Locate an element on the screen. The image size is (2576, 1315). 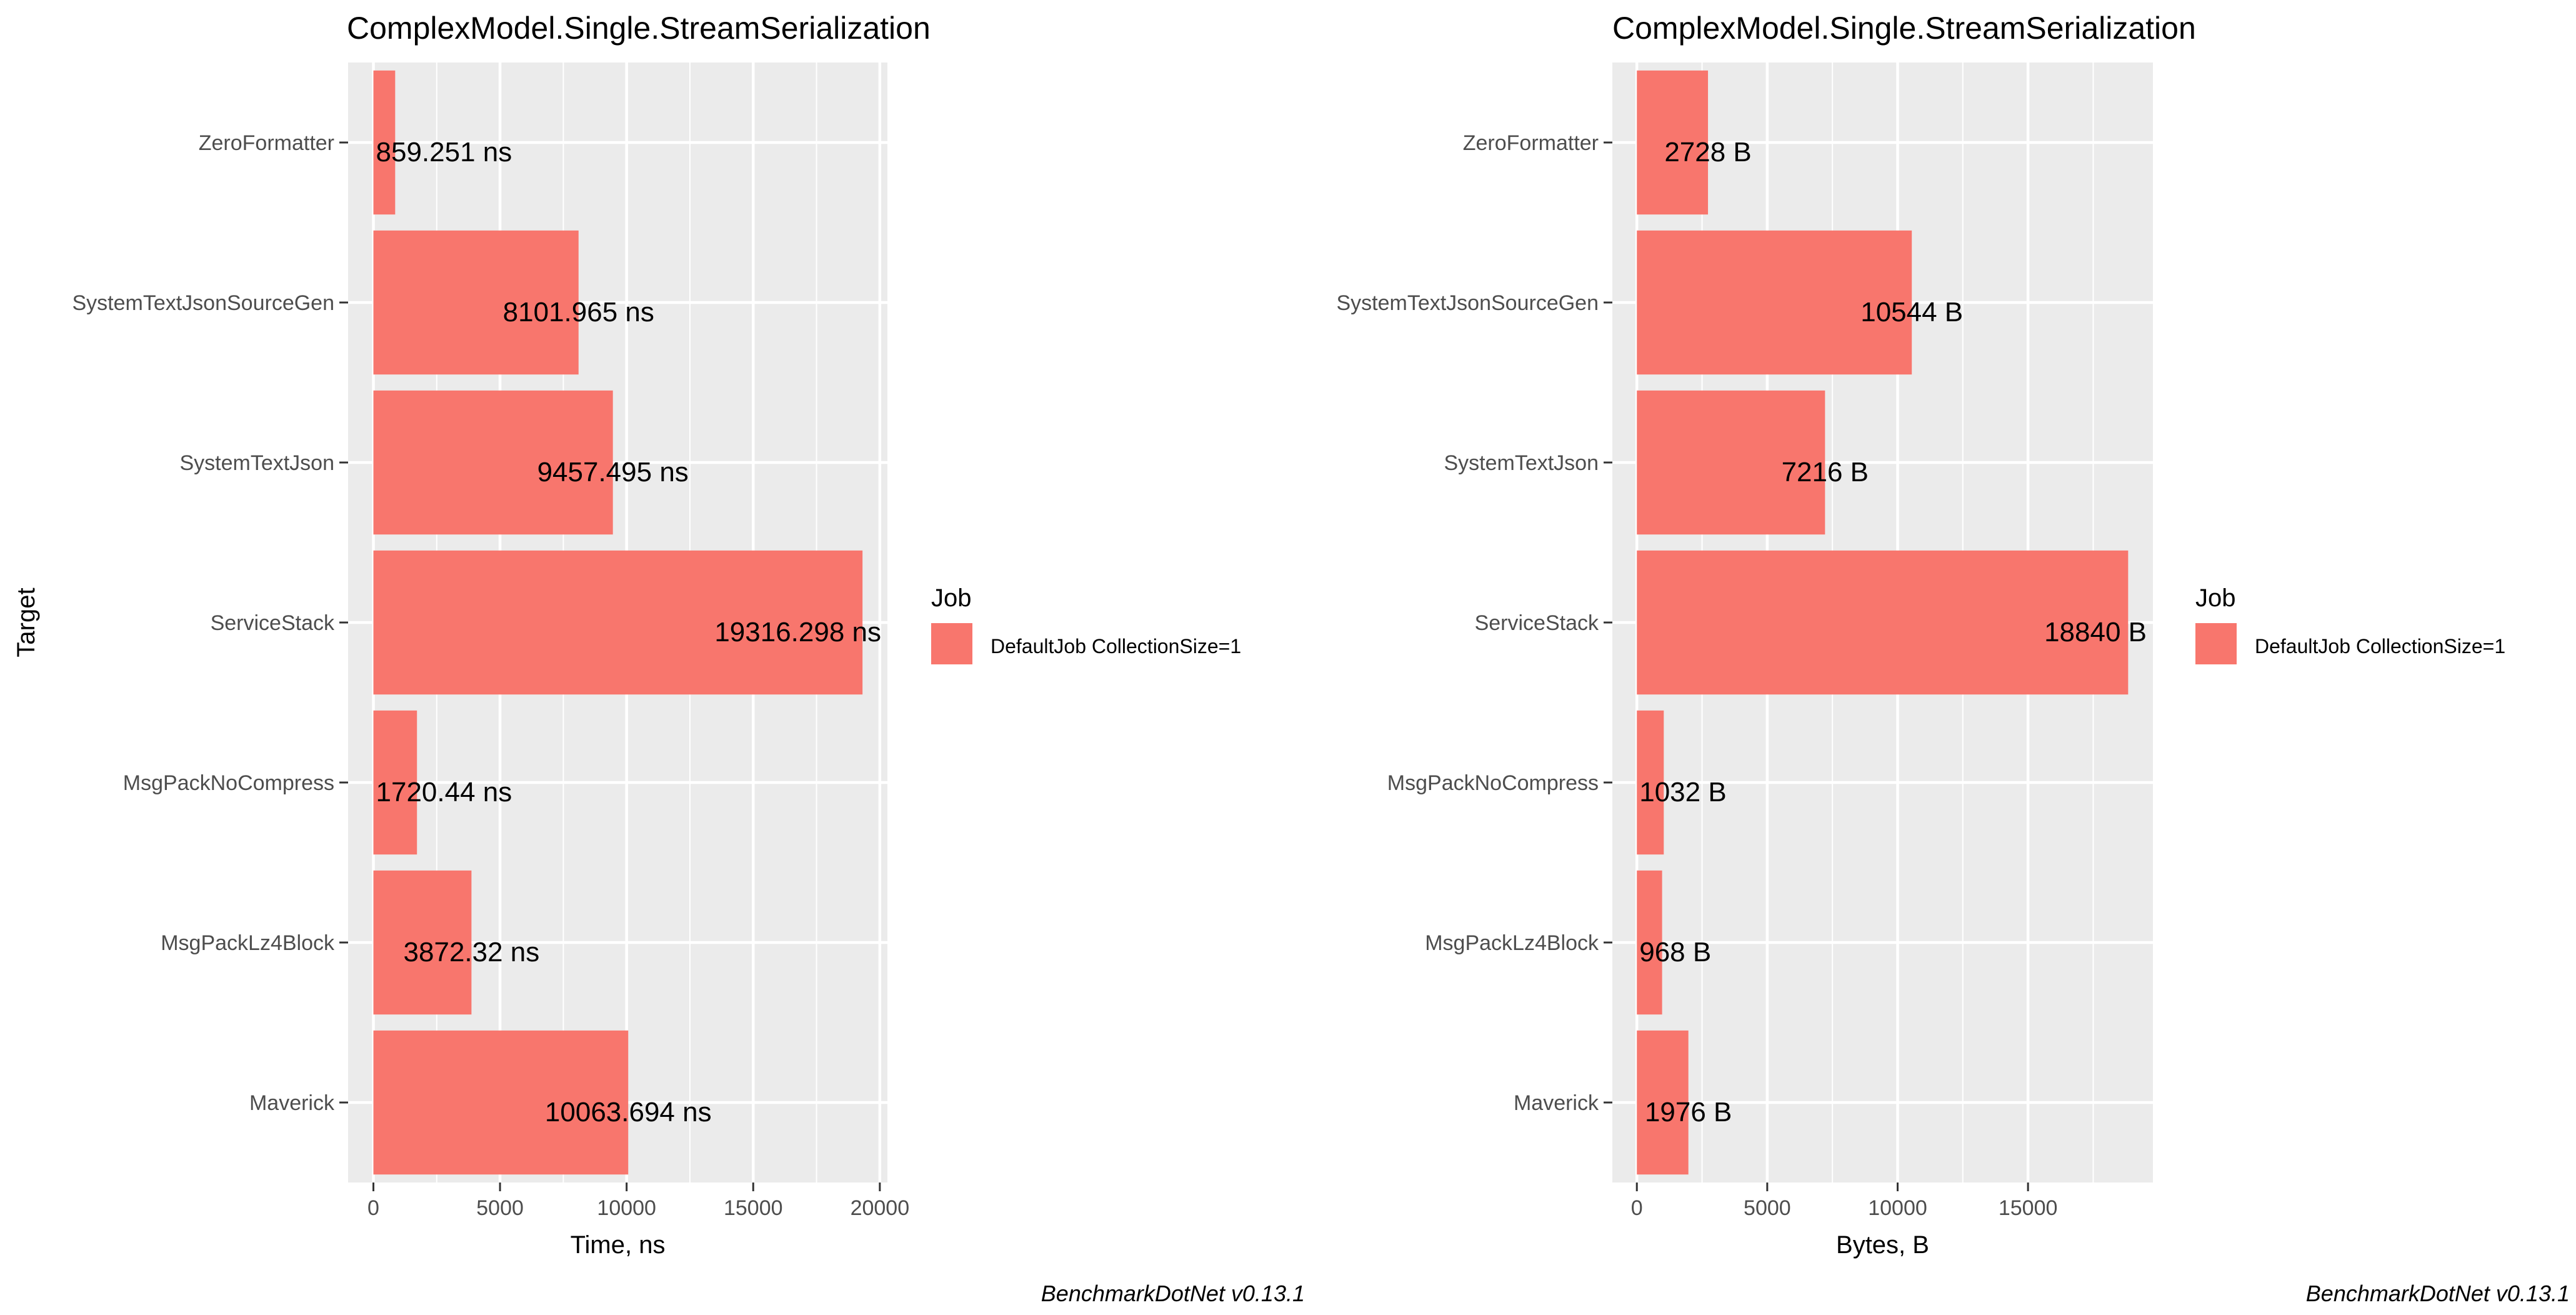
x-tick-label: 20000 is located at coordinates (880, 1208).